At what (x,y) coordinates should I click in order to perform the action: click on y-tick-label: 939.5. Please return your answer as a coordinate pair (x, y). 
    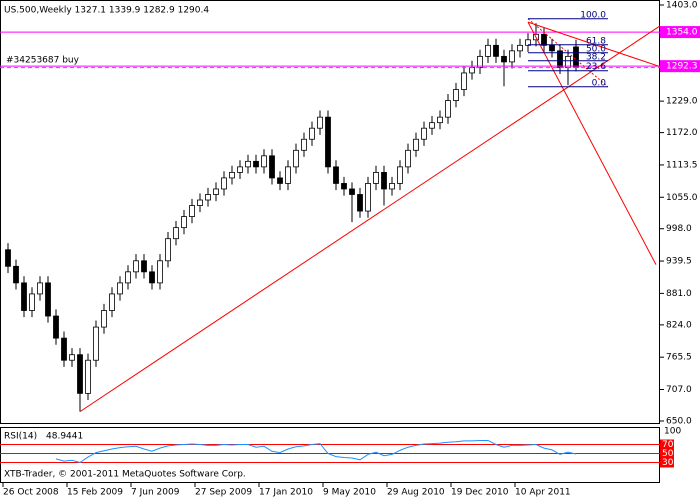
    Looking at the image, I should click on (679, 262).